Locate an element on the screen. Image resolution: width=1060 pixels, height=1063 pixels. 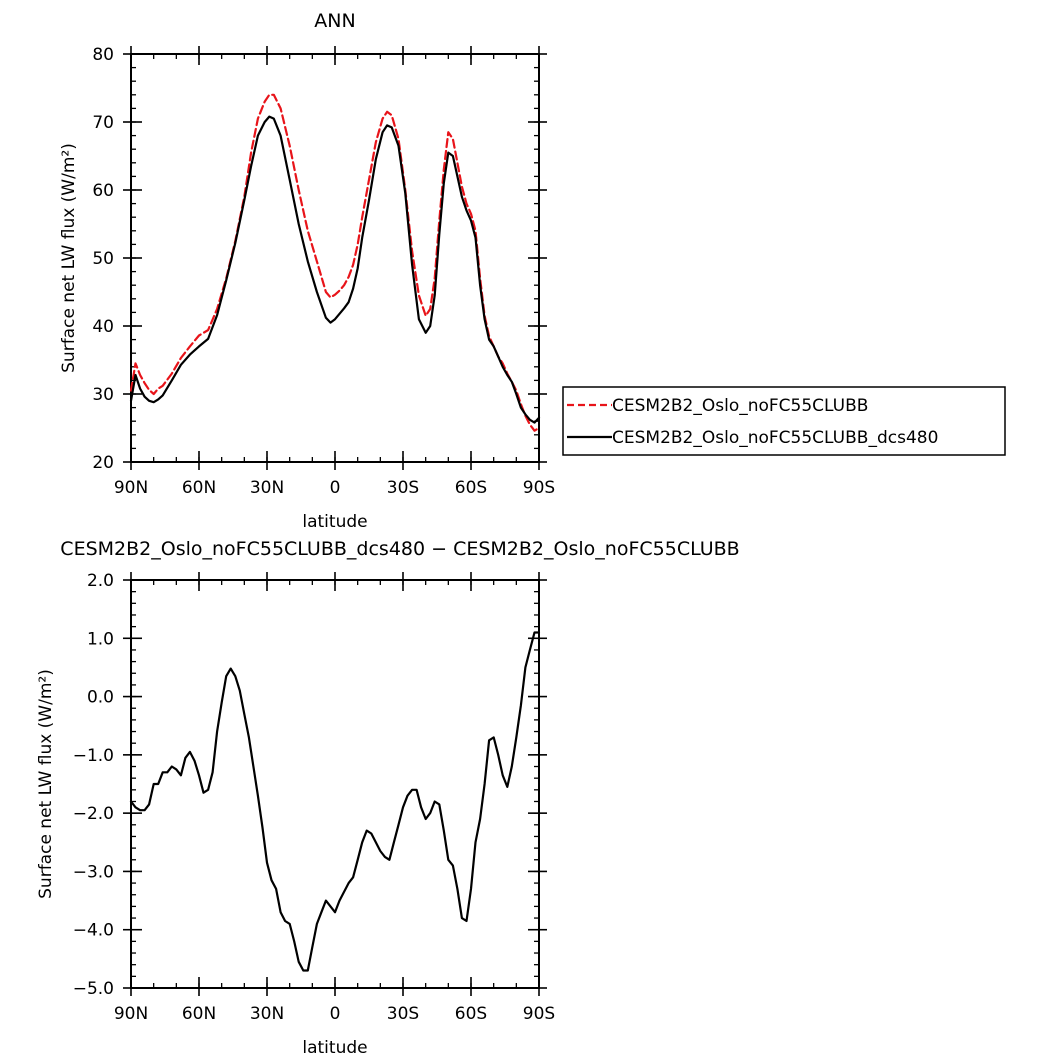
bottom-x-axis-label: latitude is located at coordinates (334, 1048).